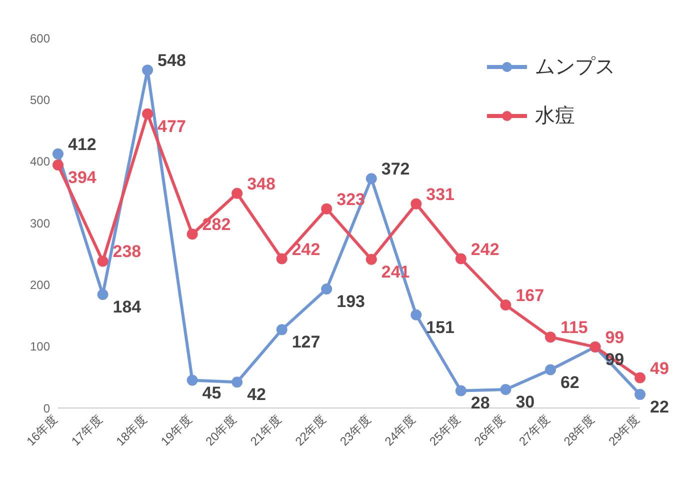  Describe the element at coordinates (534, 430) in the screenshot. I see `x-tick-label: 27年度` at that location.